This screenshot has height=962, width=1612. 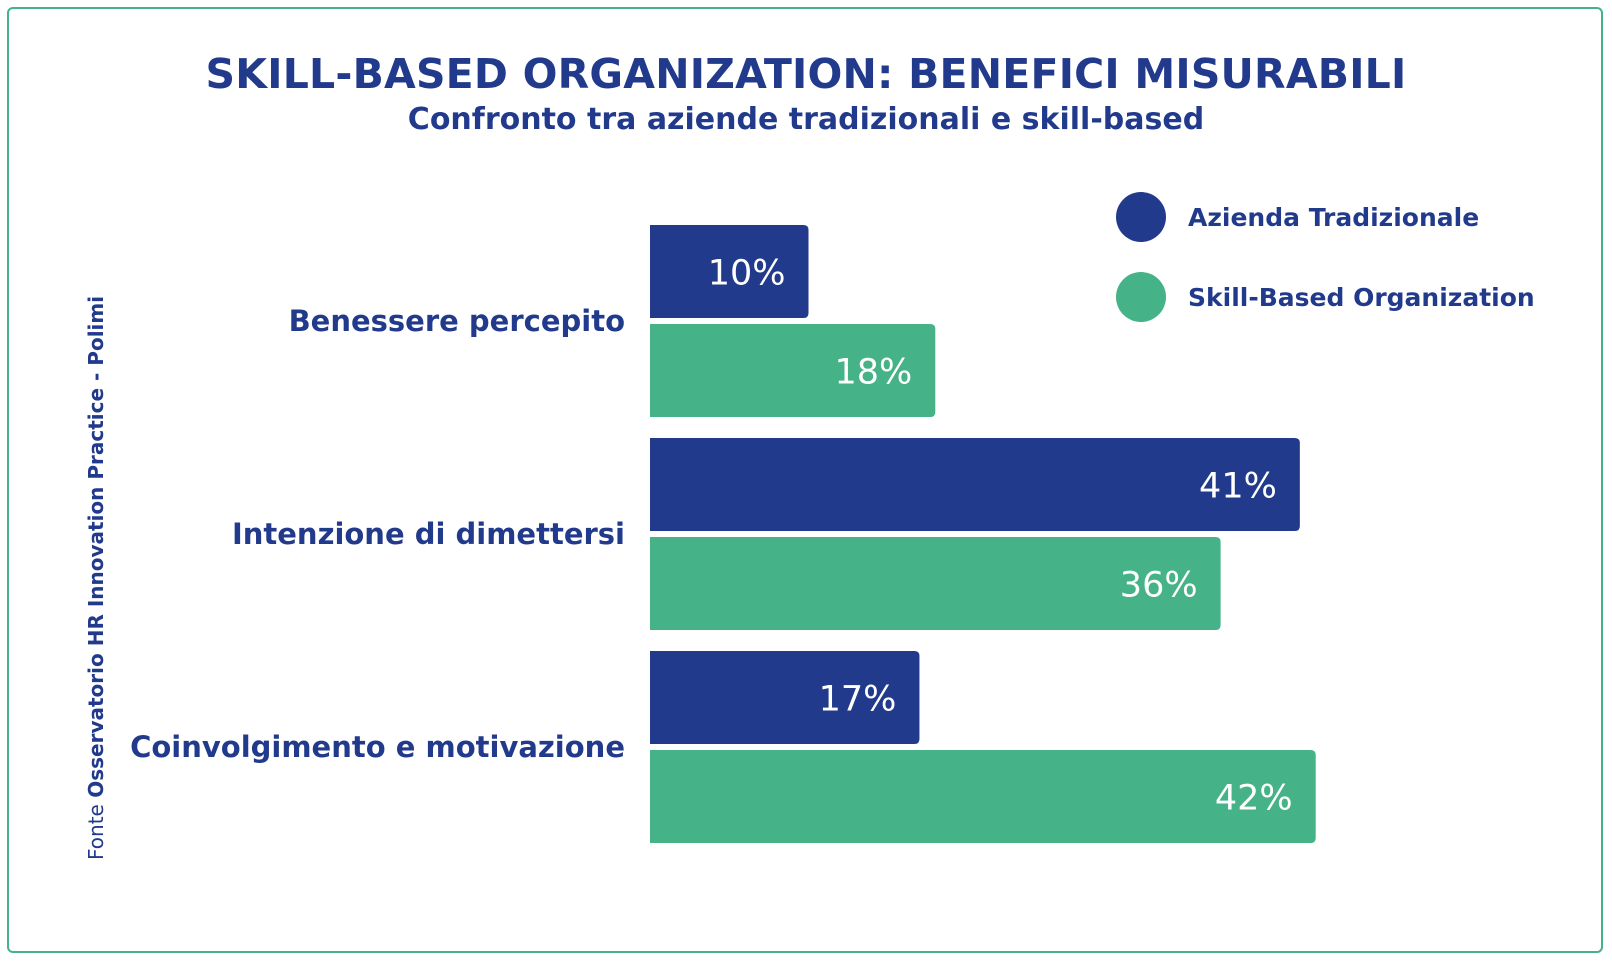 I want to click on bar-azienda-tradizionale-coinvolgimento-e-motivazione, so click(x=785, y=697).